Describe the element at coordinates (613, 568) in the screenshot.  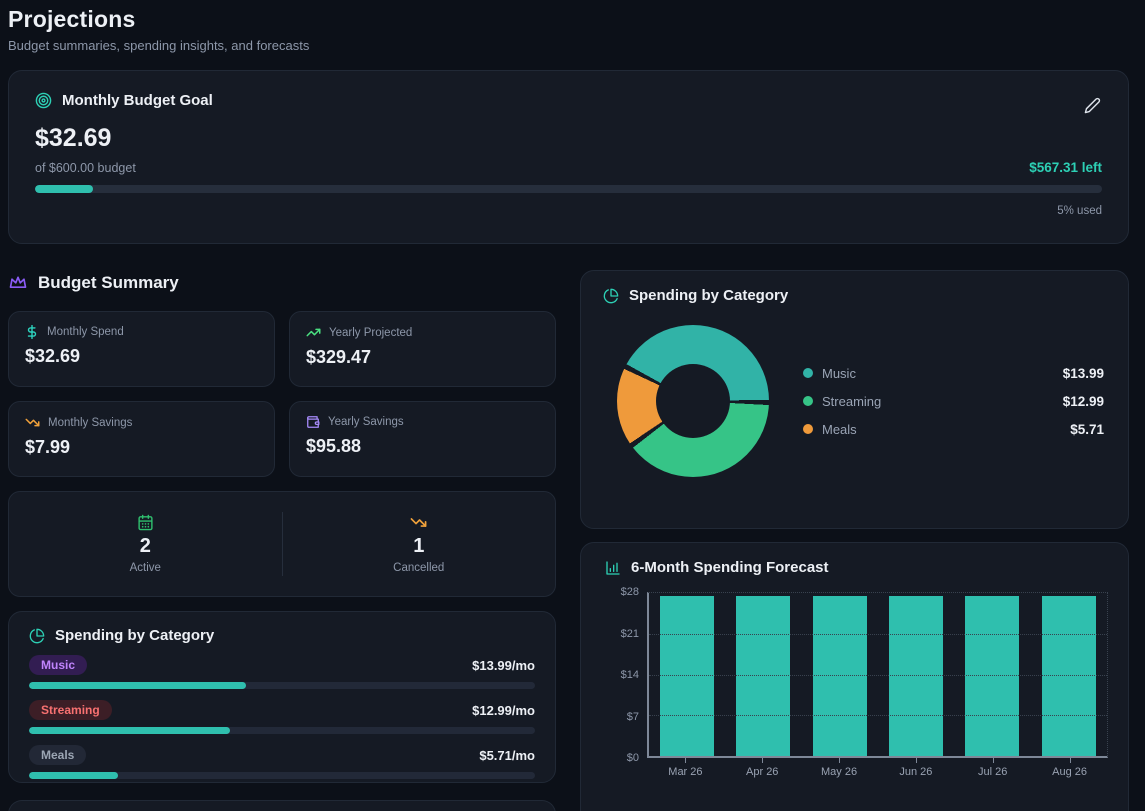
I see `bar-chart-icon` at that location.